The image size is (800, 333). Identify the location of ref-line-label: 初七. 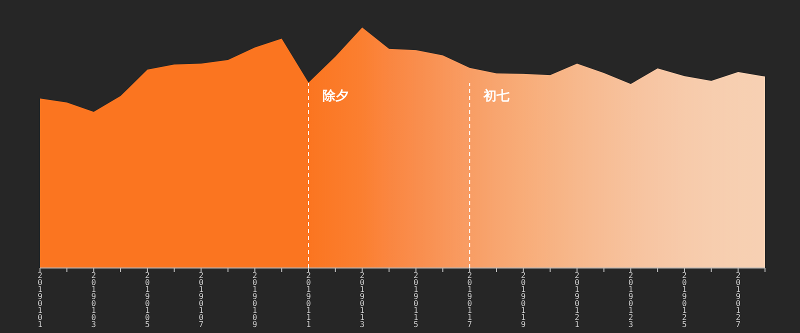
(496, 96).